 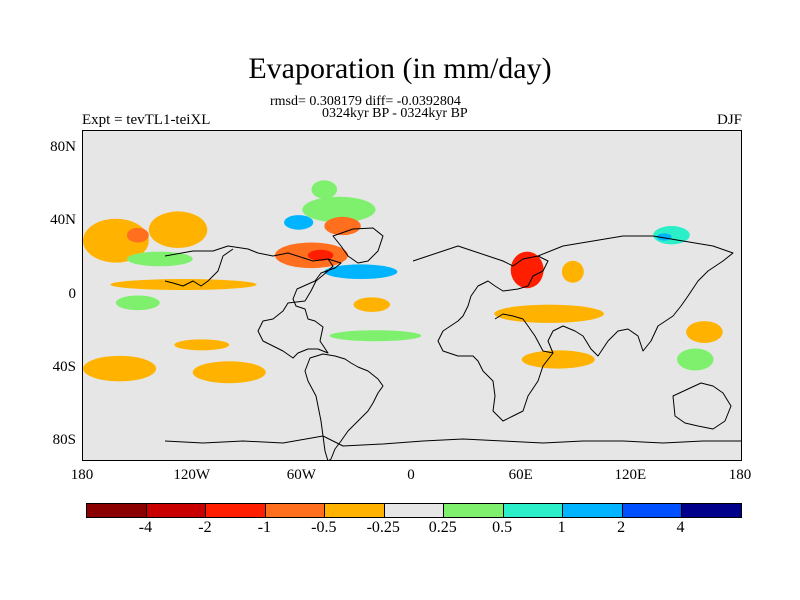 What do you see at coordinates (483, 333) in the screenshot?
I see `coast-europe-africa` at bounding box center [483, 333].